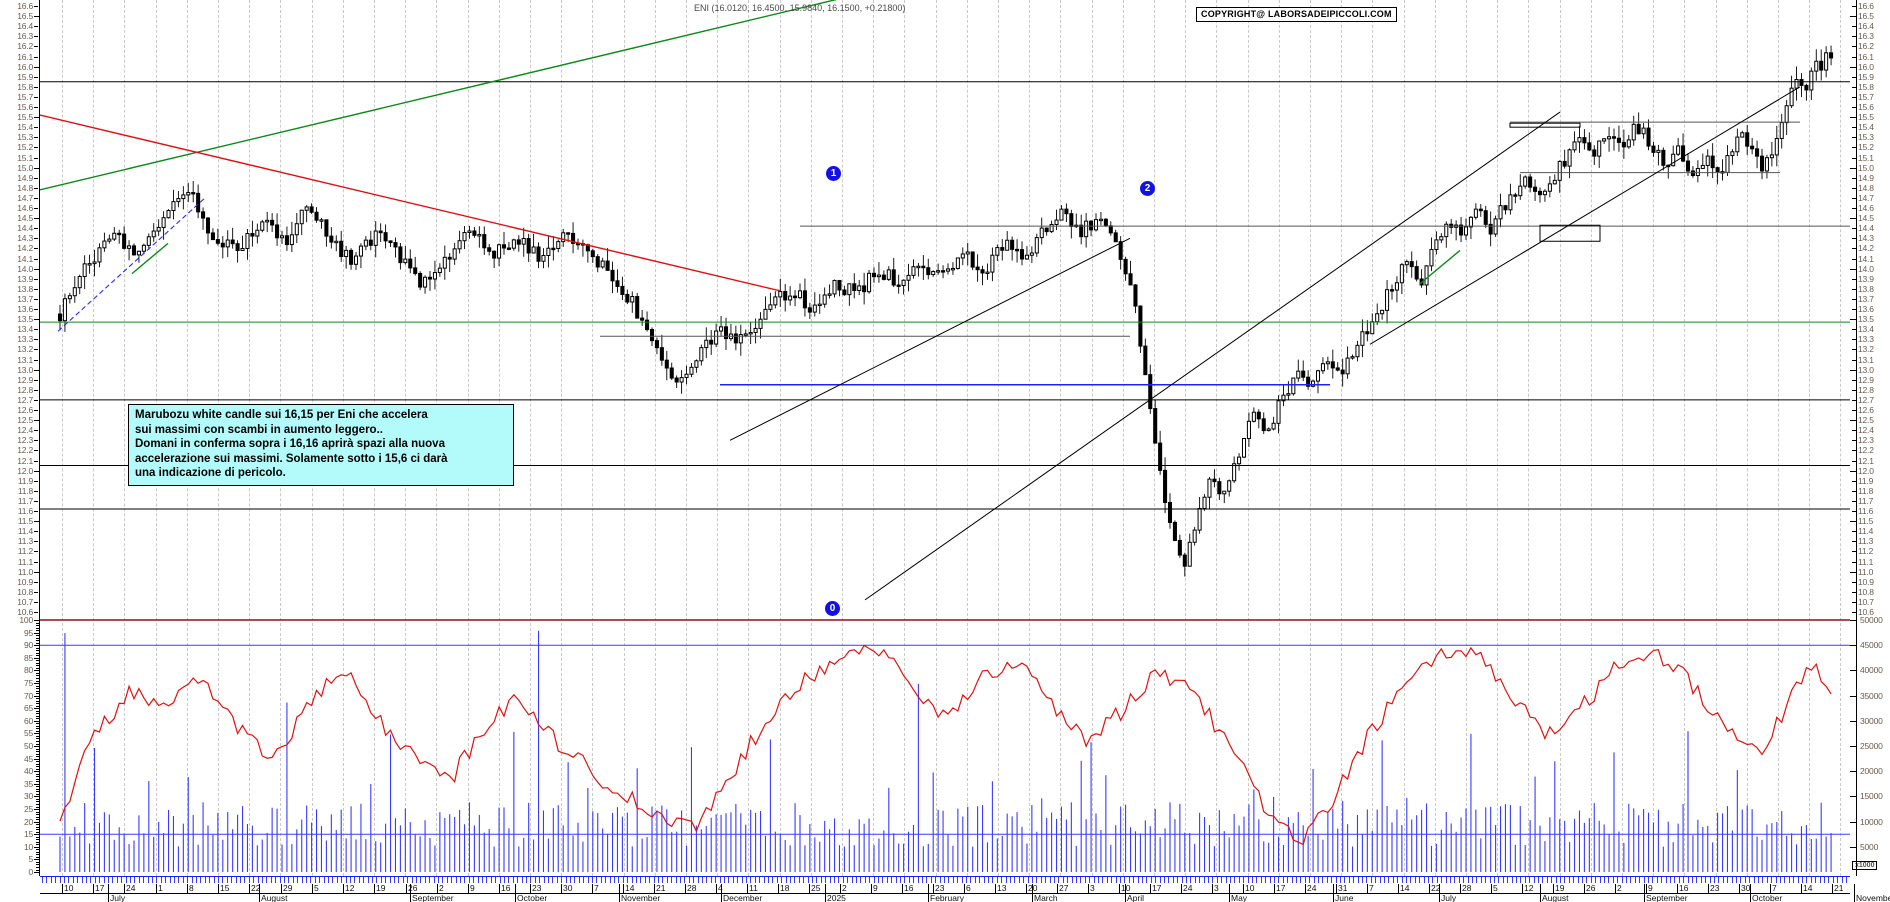 This screenshot has width=1890, height=902. Describe the element at coordinates (1871, 670) in the screenshot. I see `volume-axis-tick: 40000` at that location.